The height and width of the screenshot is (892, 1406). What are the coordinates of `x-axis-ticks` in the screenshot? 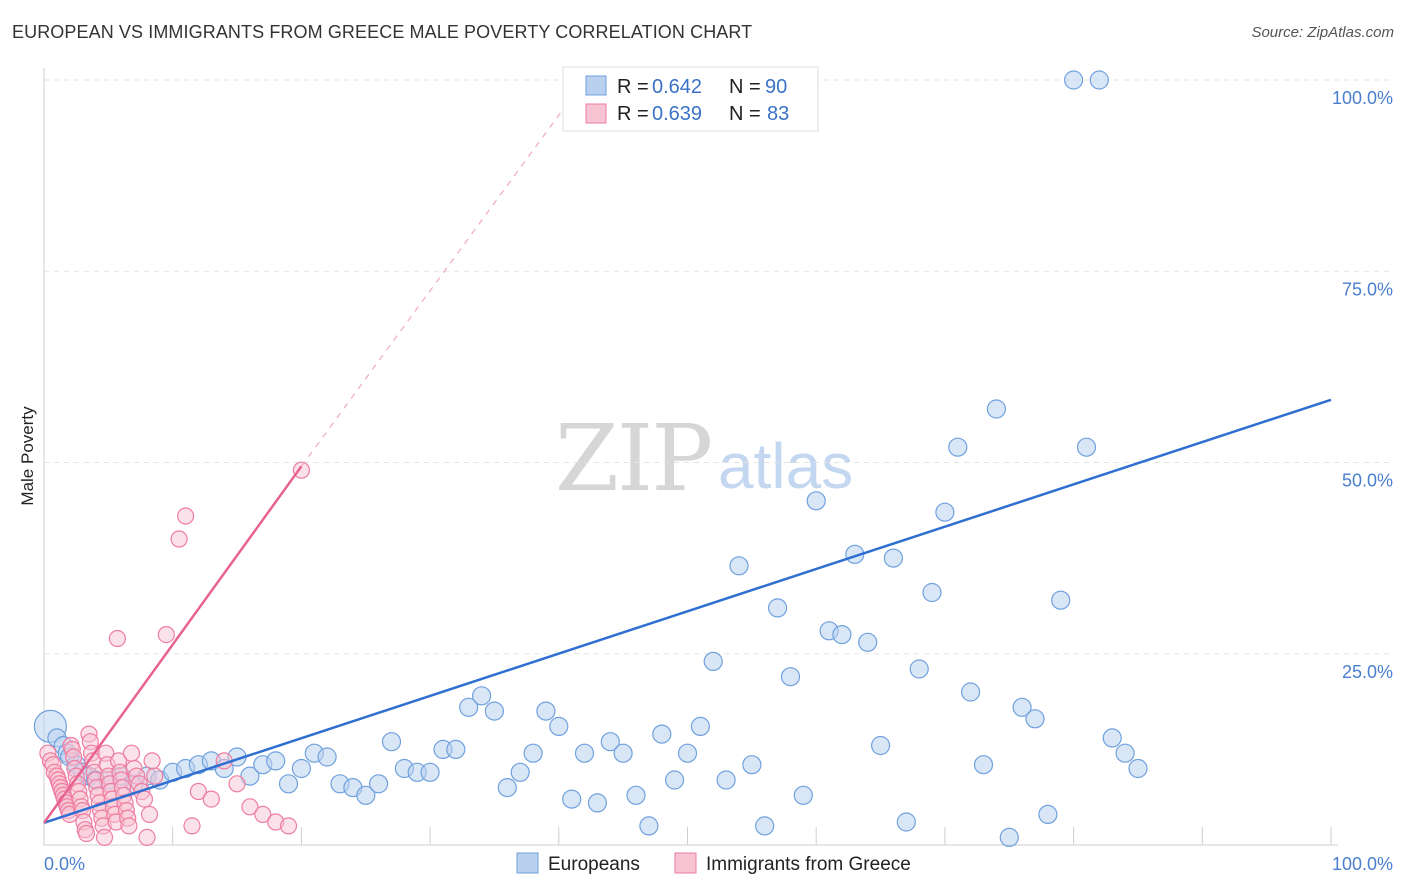 It's located at (752, 836).